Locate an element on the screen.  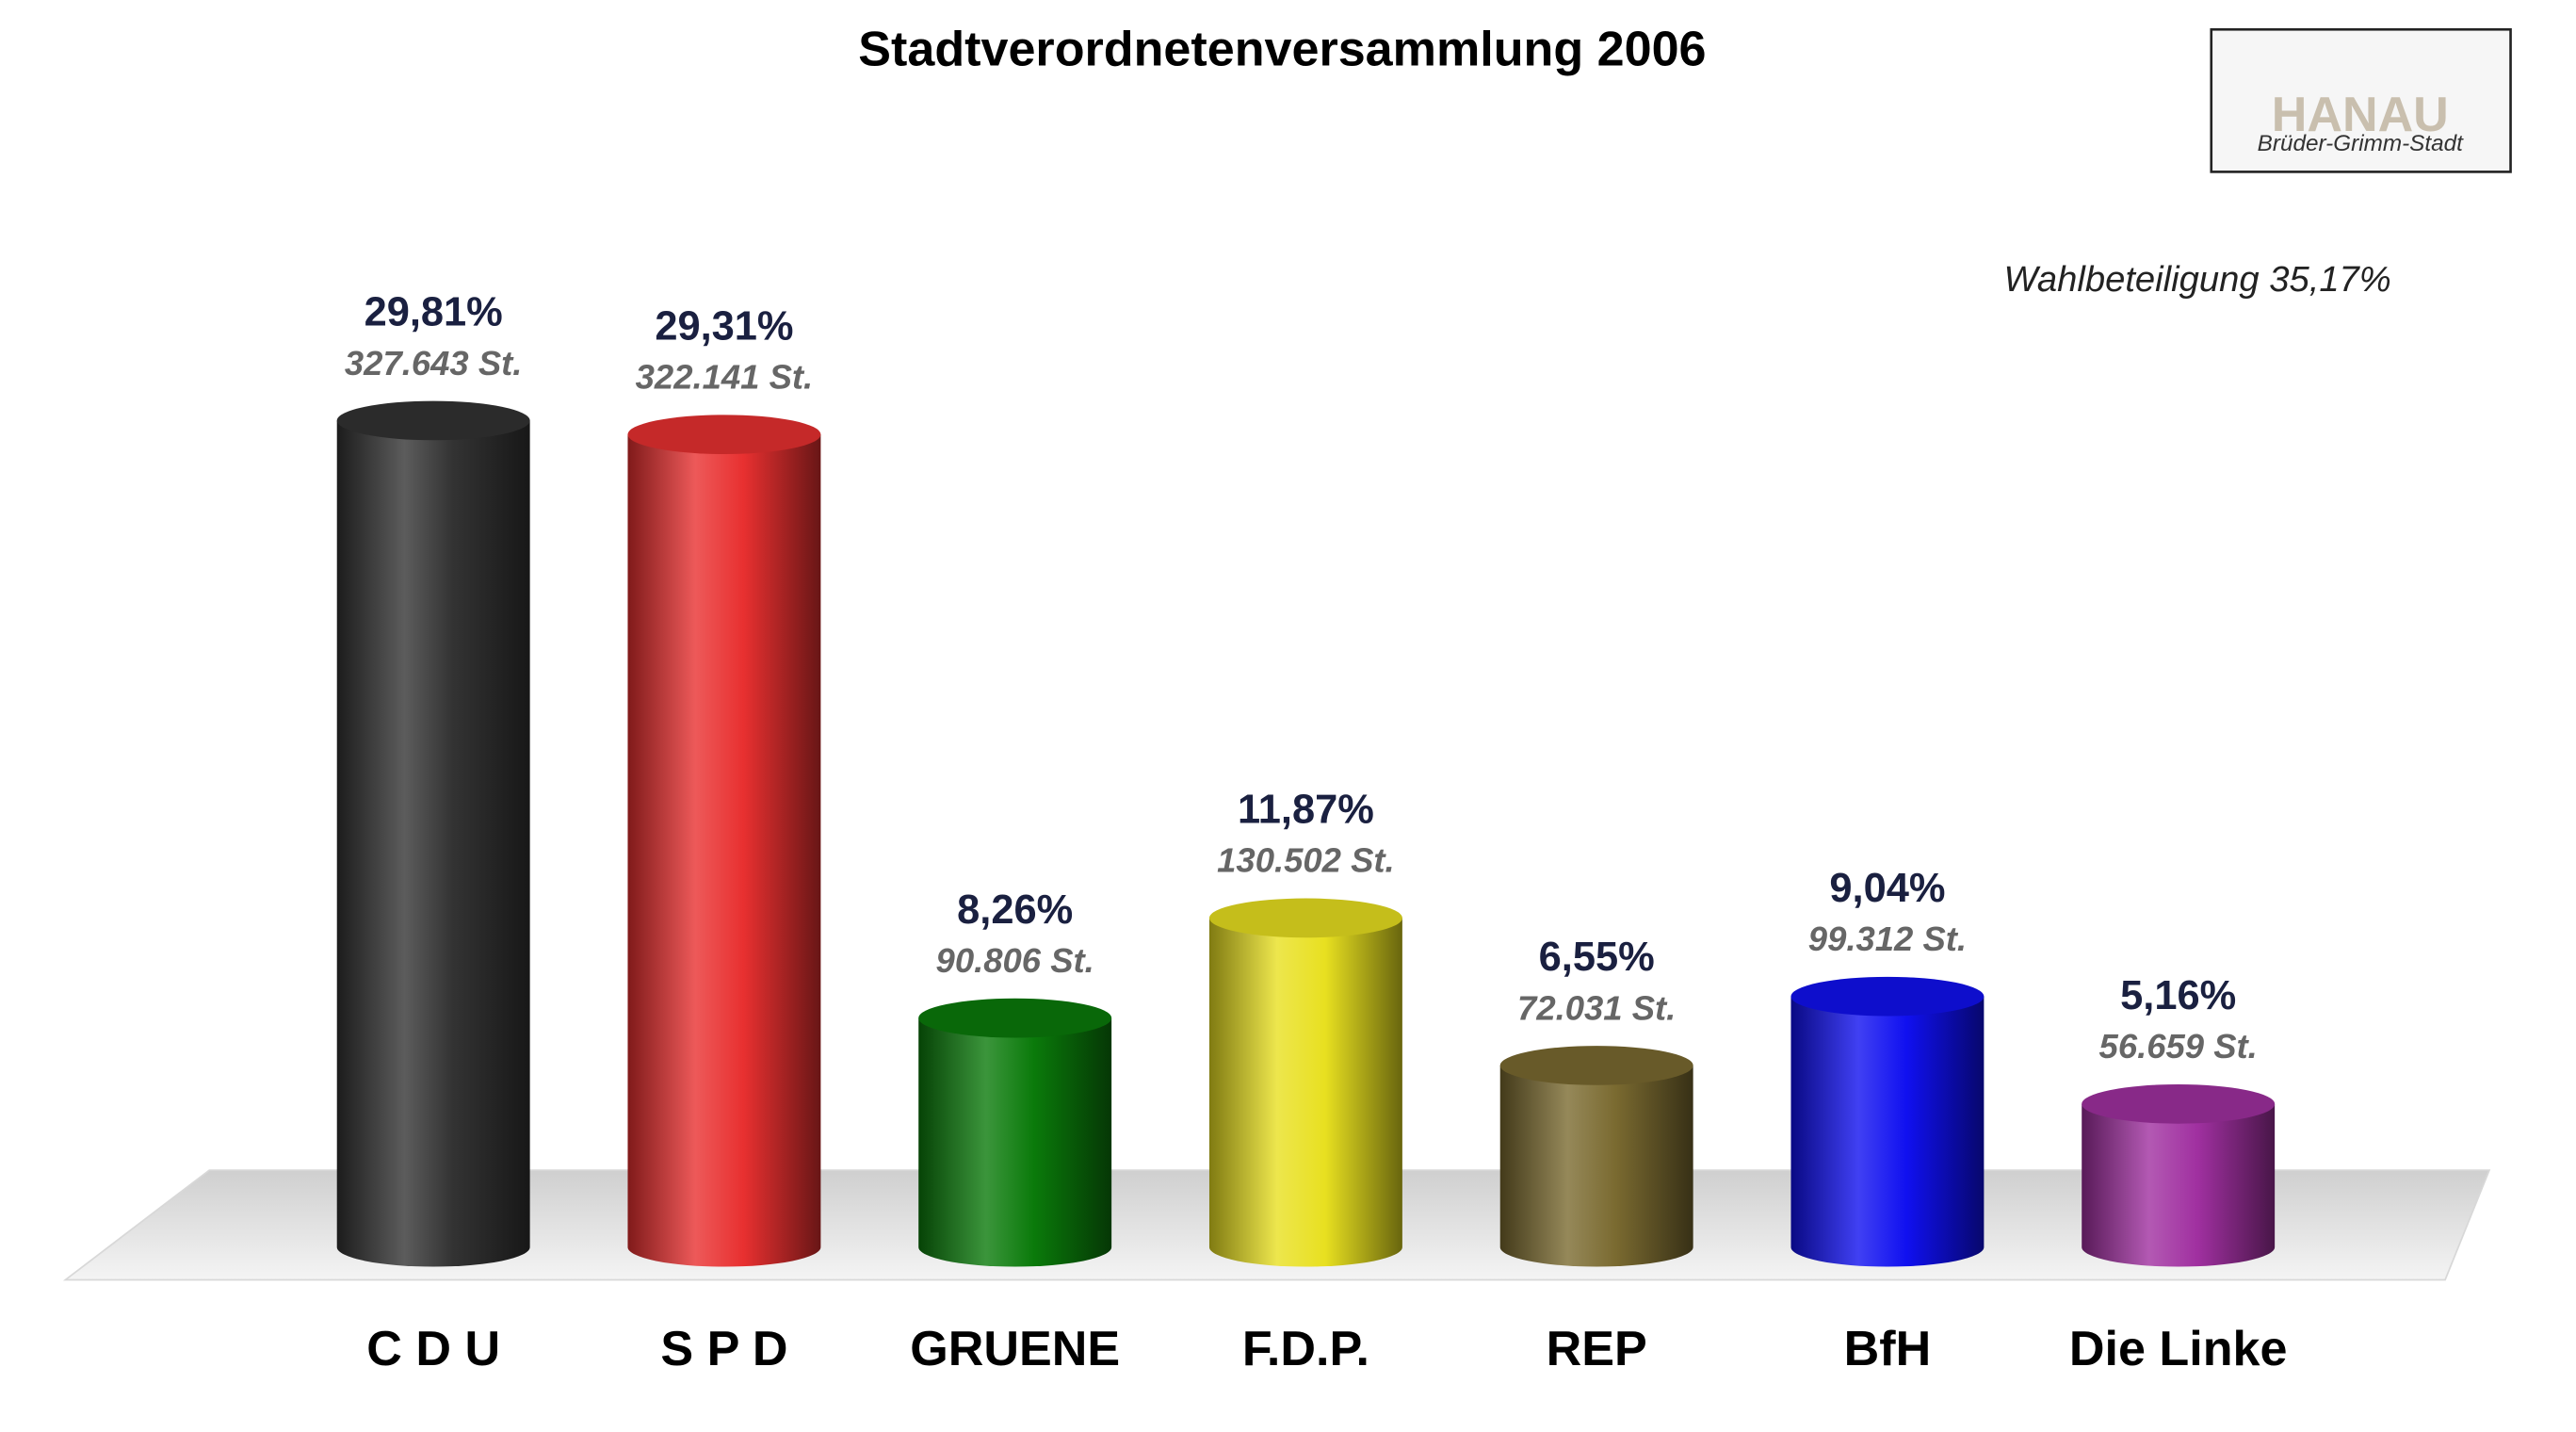
x-tick-label: BfH is located at coordinates (1888, 1349).